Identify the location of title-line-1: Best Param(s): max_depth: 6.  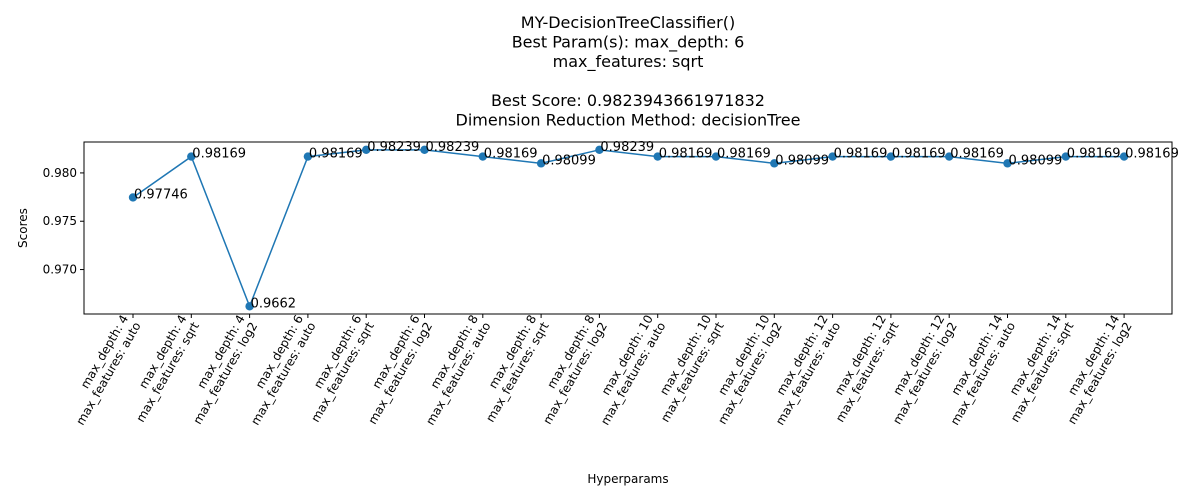
(628, 43).